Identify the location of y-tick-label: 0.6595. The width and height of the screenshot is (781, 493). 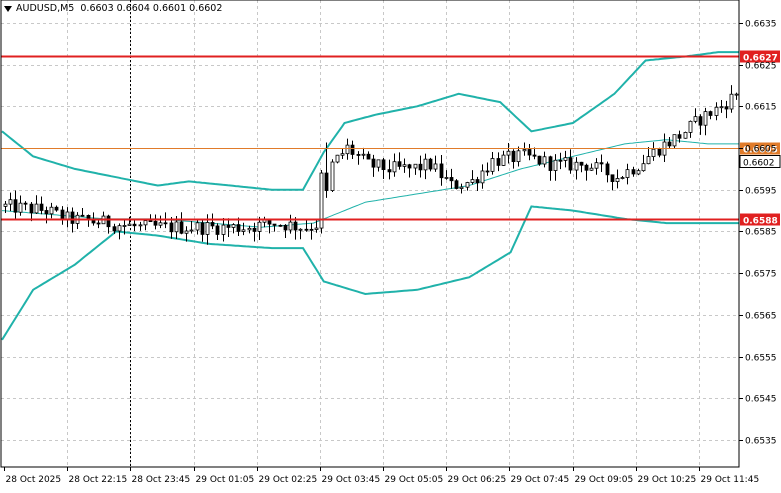
(761, 192).